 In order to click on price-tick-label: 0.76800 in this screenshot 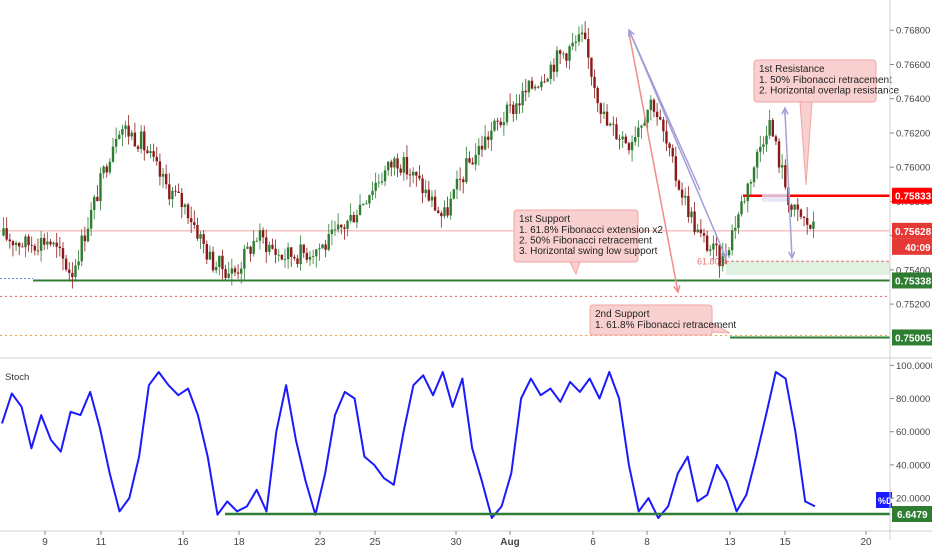, I will do `click(913, 31)`.